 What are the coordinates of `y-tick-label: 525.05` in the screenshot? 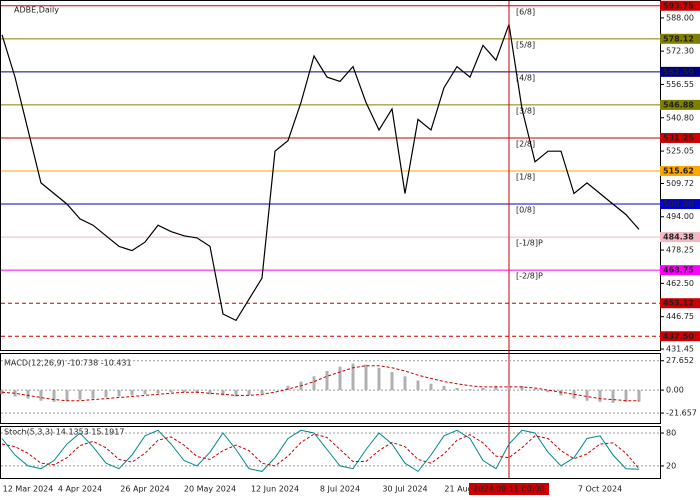 It's located at (680, 151).